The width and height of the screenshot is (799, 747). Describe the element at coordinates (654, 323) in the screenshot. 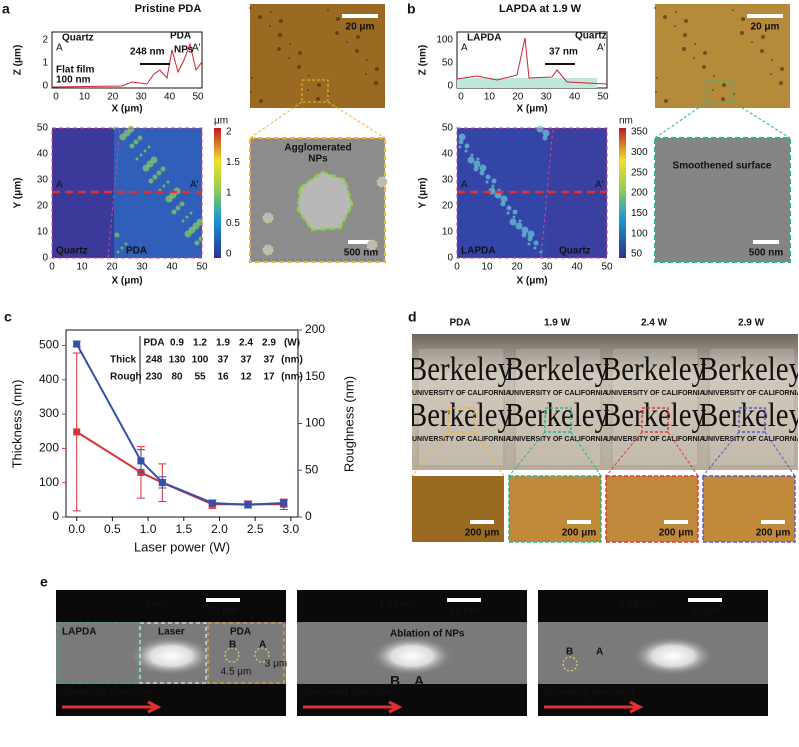

I see `column-label: 2.4 W` at that location.